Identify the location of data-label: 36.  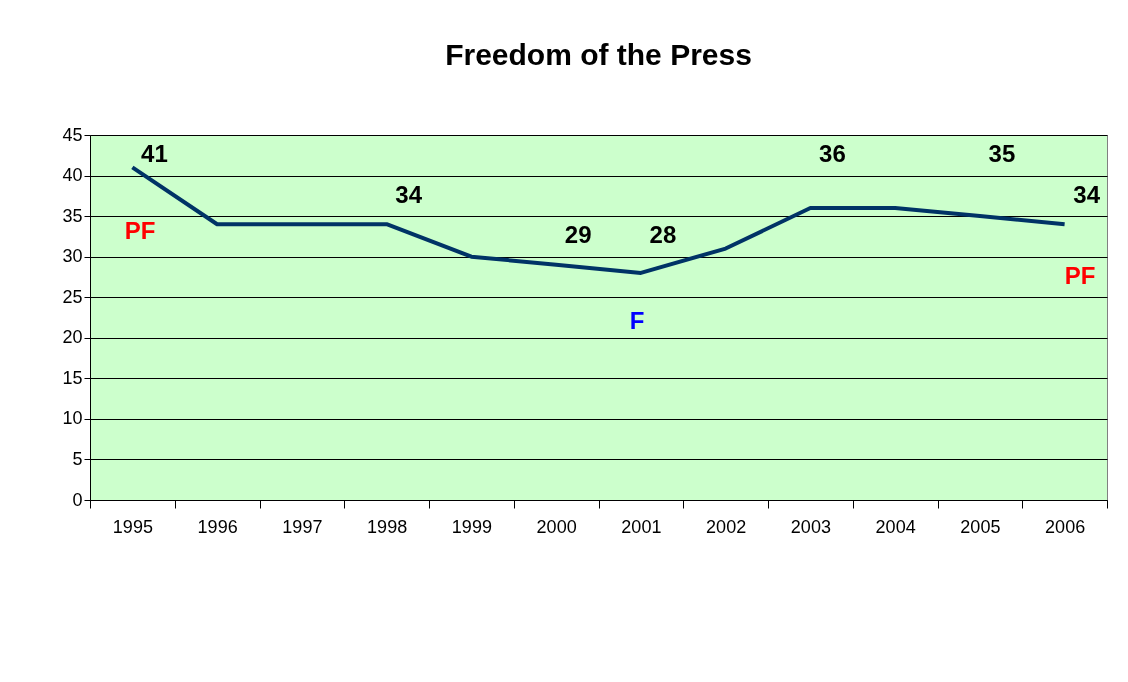
(832, 154).